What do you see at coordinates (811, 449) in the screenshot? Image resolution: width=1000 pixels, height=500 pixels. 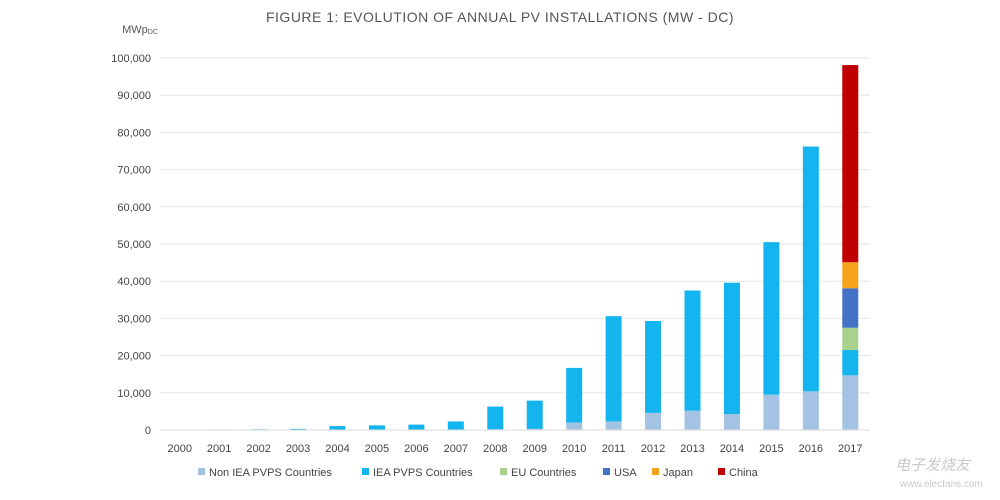 I see `x-tick-label: 2016` at bounding box center [811, 449].